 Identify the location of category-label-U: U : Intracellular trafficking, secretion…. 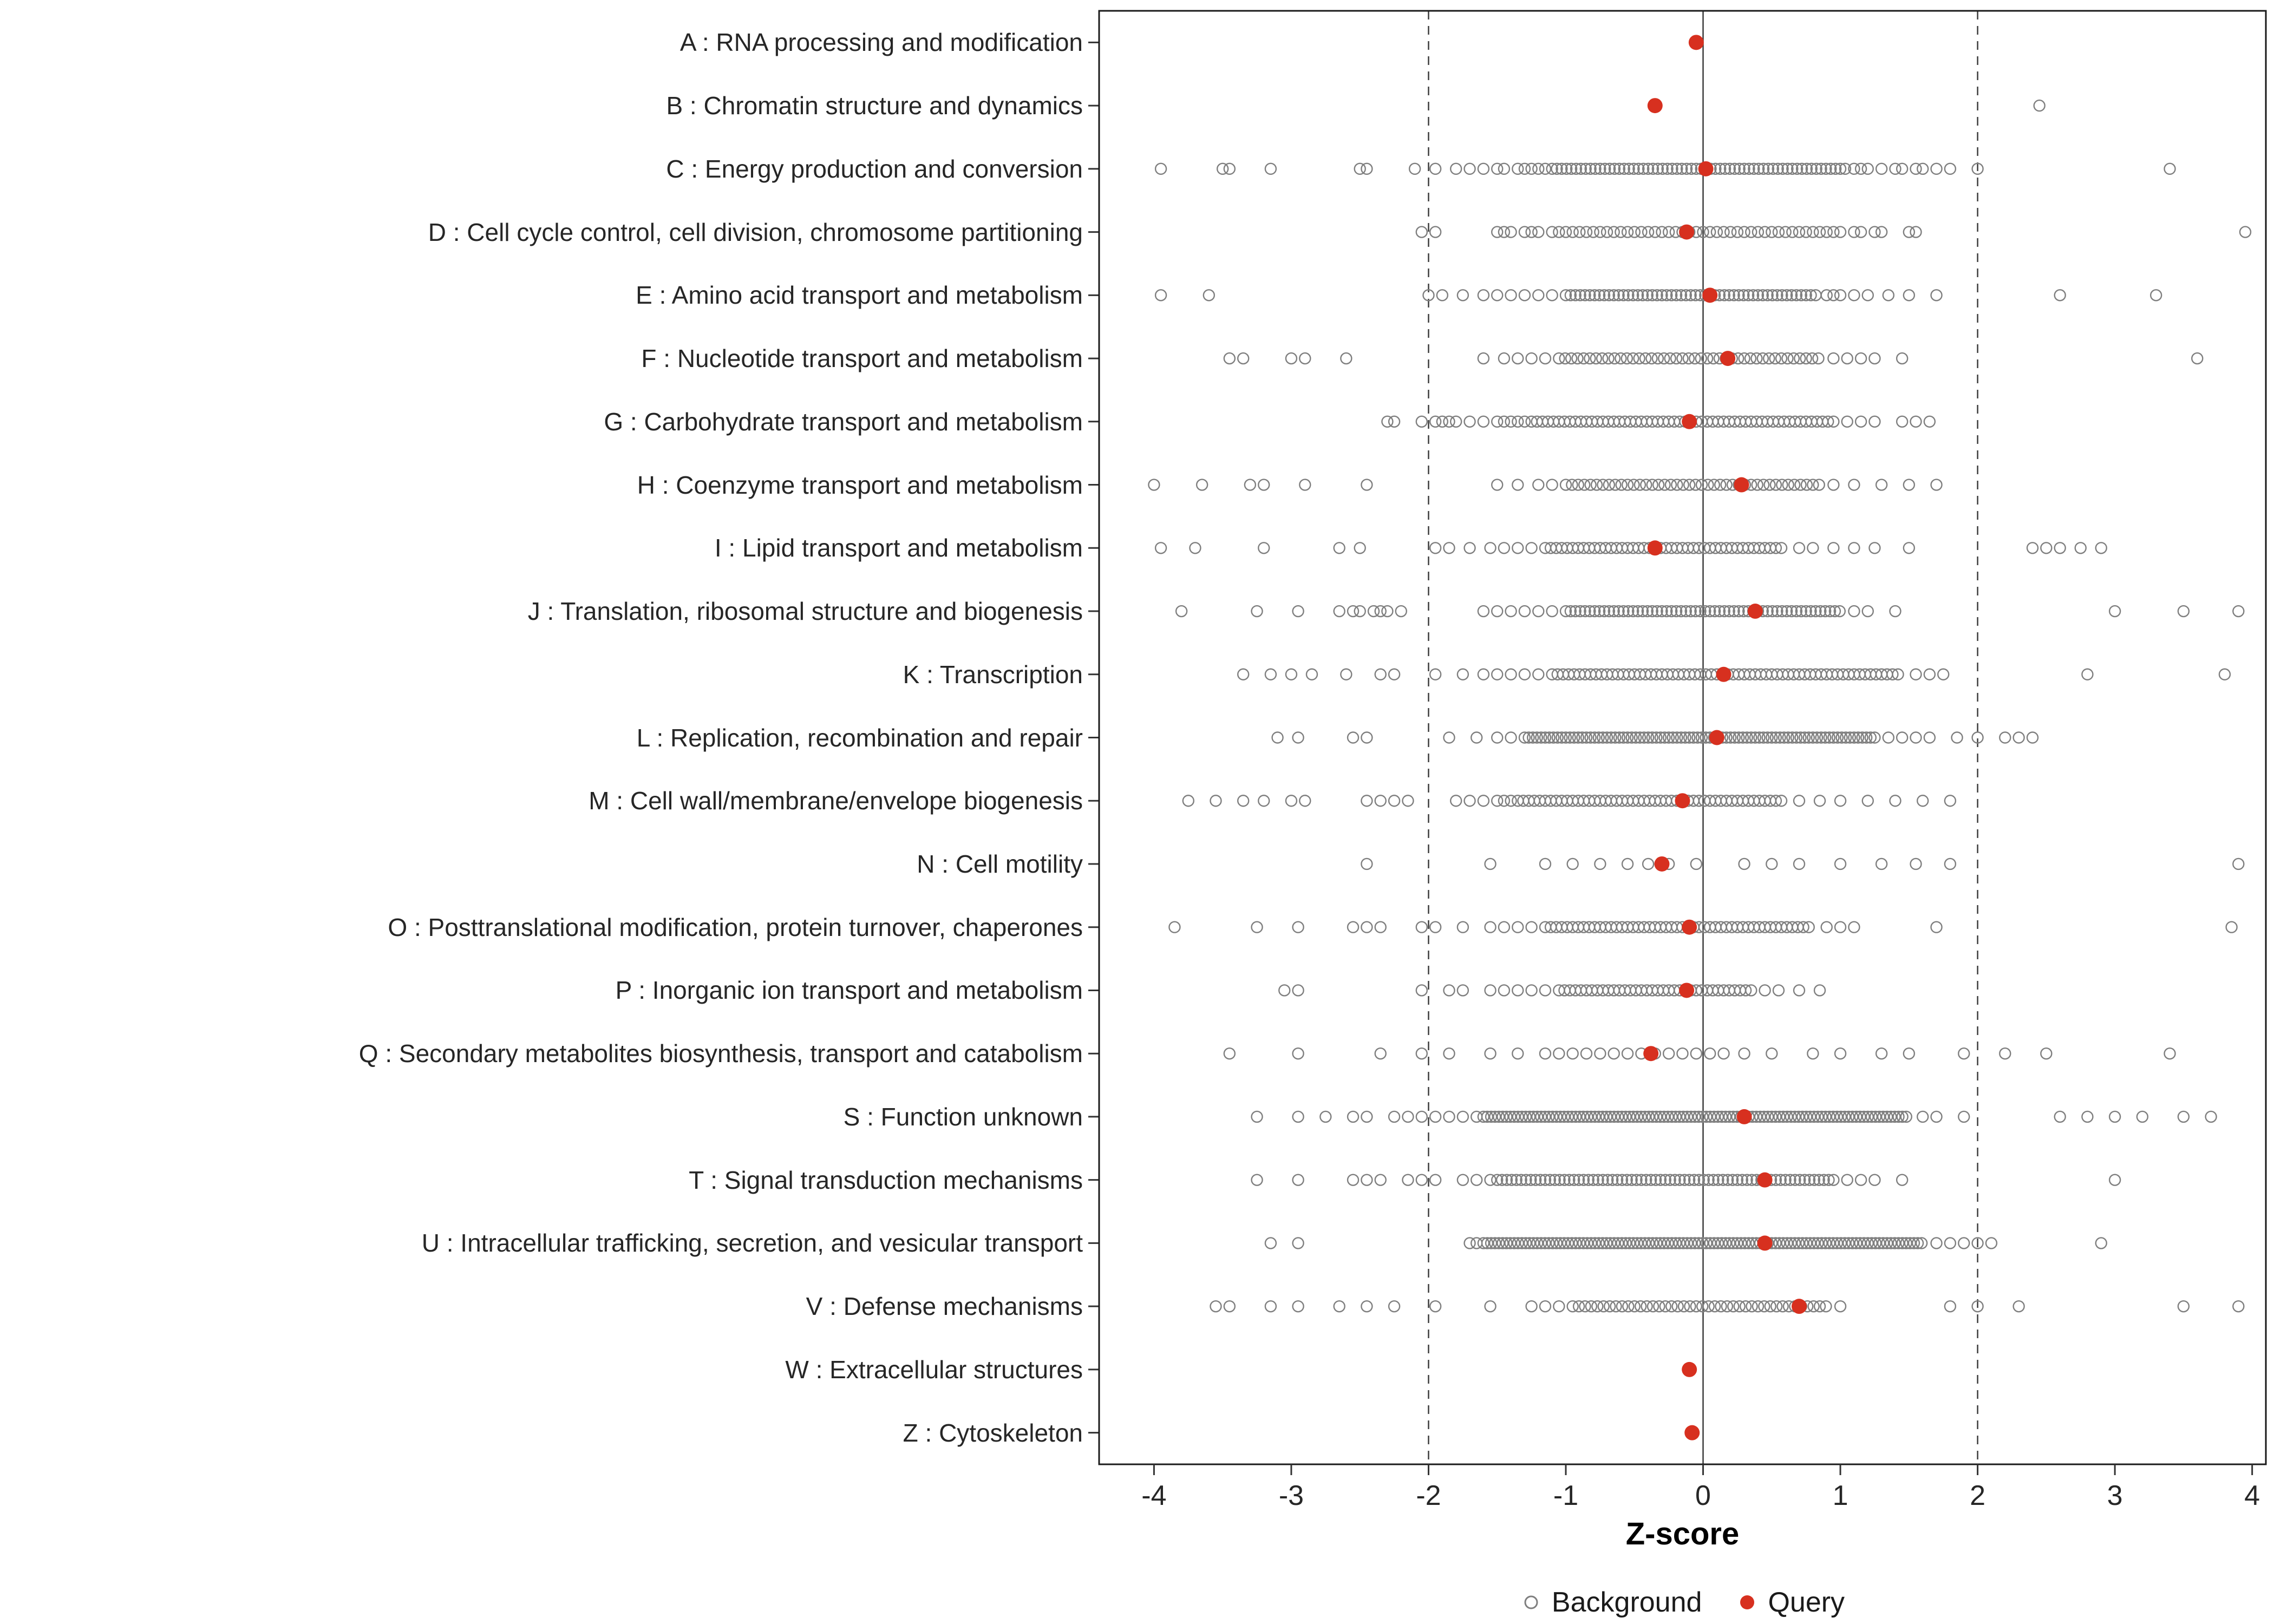
(752, 1243).